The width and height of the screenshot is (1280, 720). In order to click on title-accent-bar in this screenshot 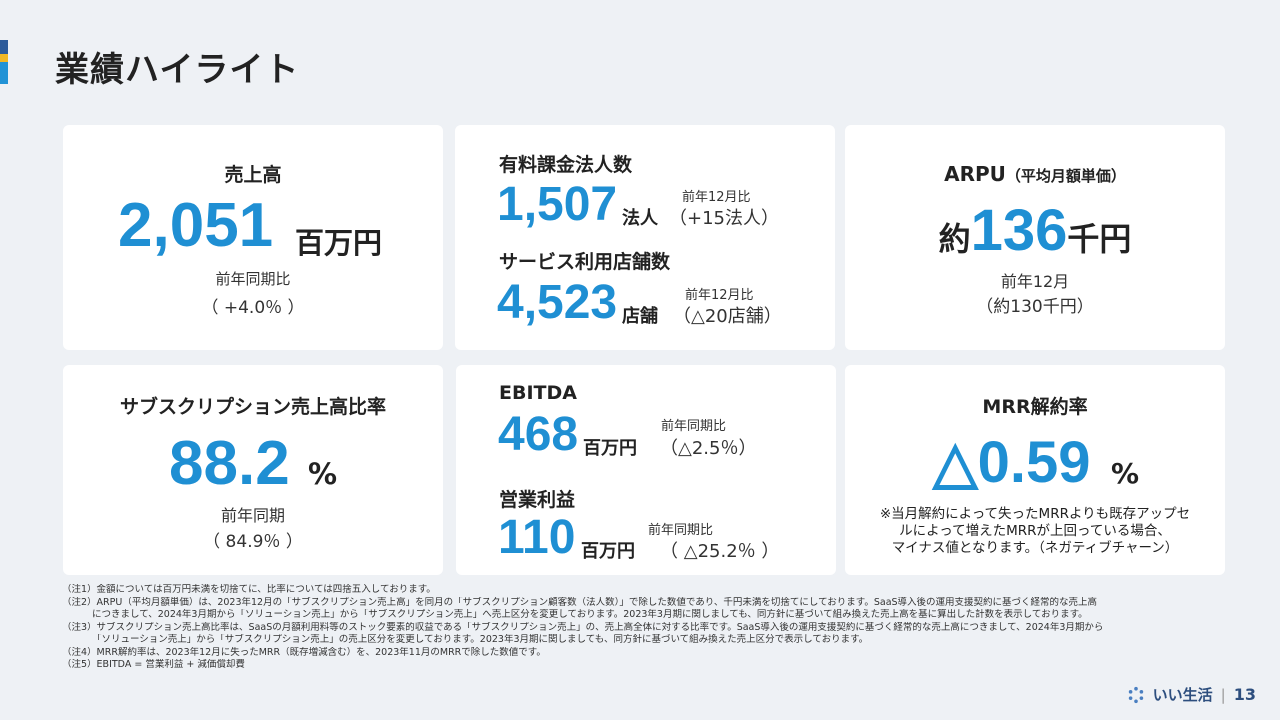, I will do `click(4, 62)`.